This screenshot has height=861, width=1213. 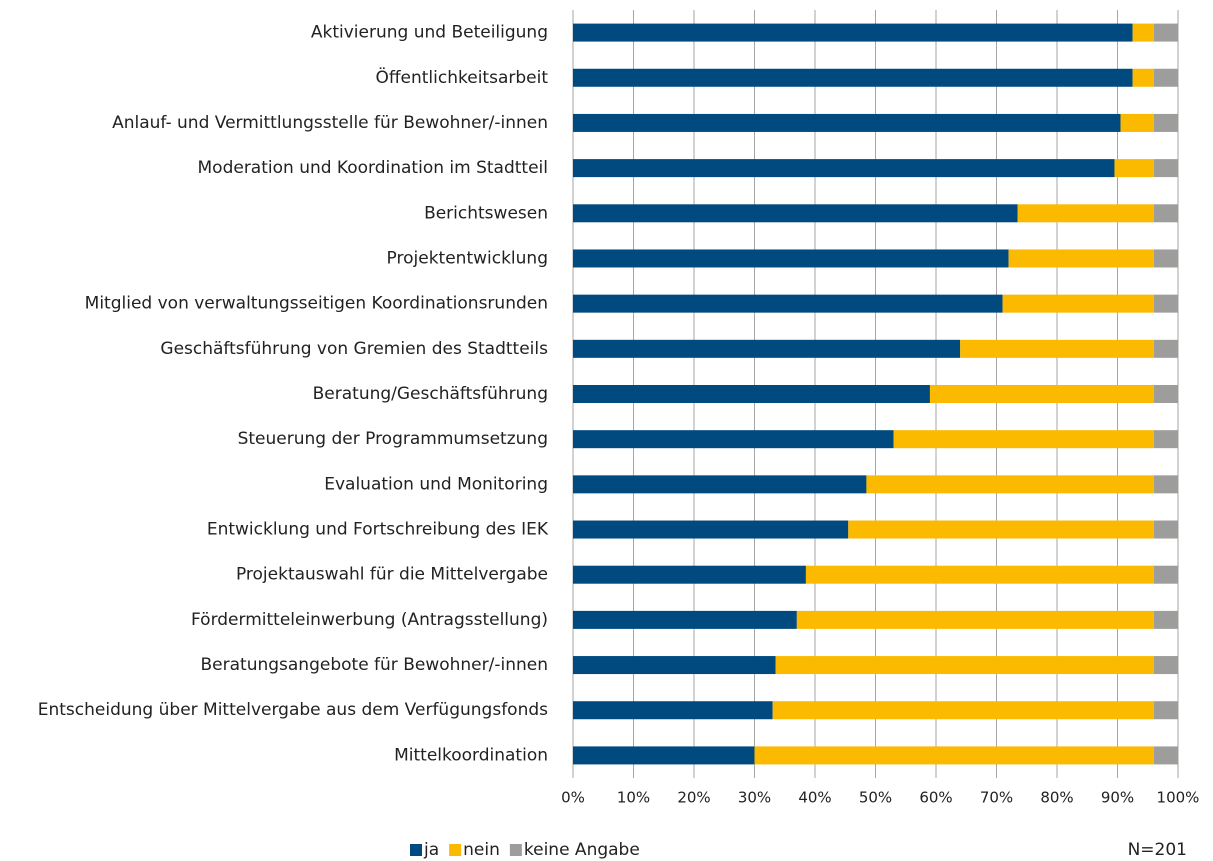 I want to click on y-tick-label: Fördermitteleinwerbung (Antragsstellung), so click(x=369, y=620).